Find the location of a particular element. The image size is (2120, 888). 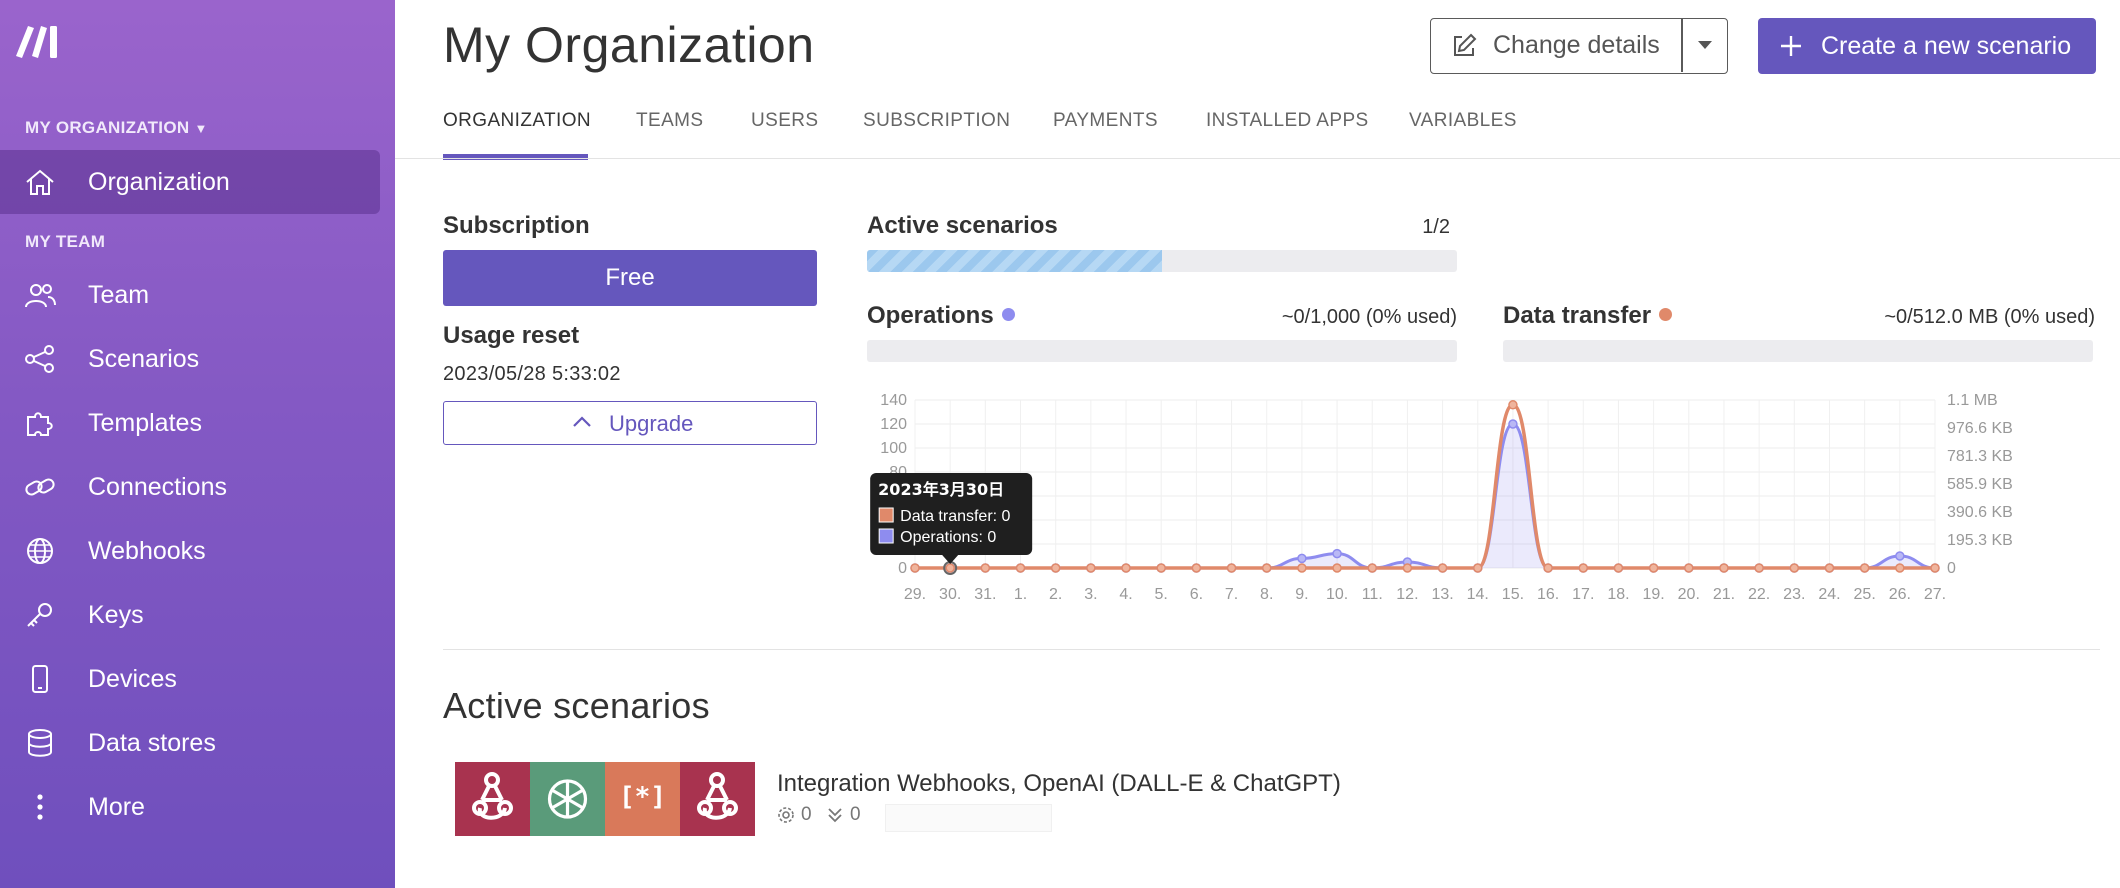

team-section-label: MY TEAM is located at coordinates (65, 241).